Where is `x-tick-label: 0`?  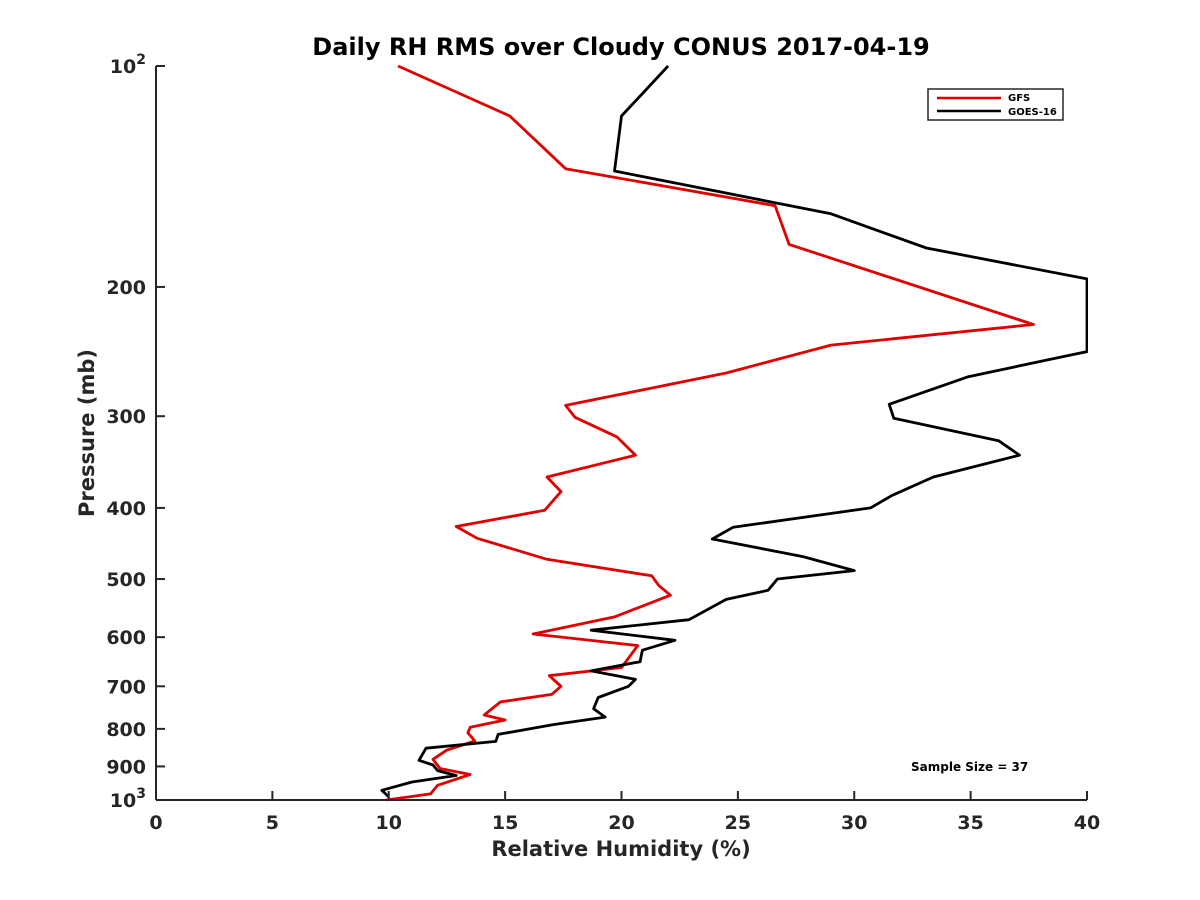
x-tick-label: 0 is located at coordinates (155, 823).